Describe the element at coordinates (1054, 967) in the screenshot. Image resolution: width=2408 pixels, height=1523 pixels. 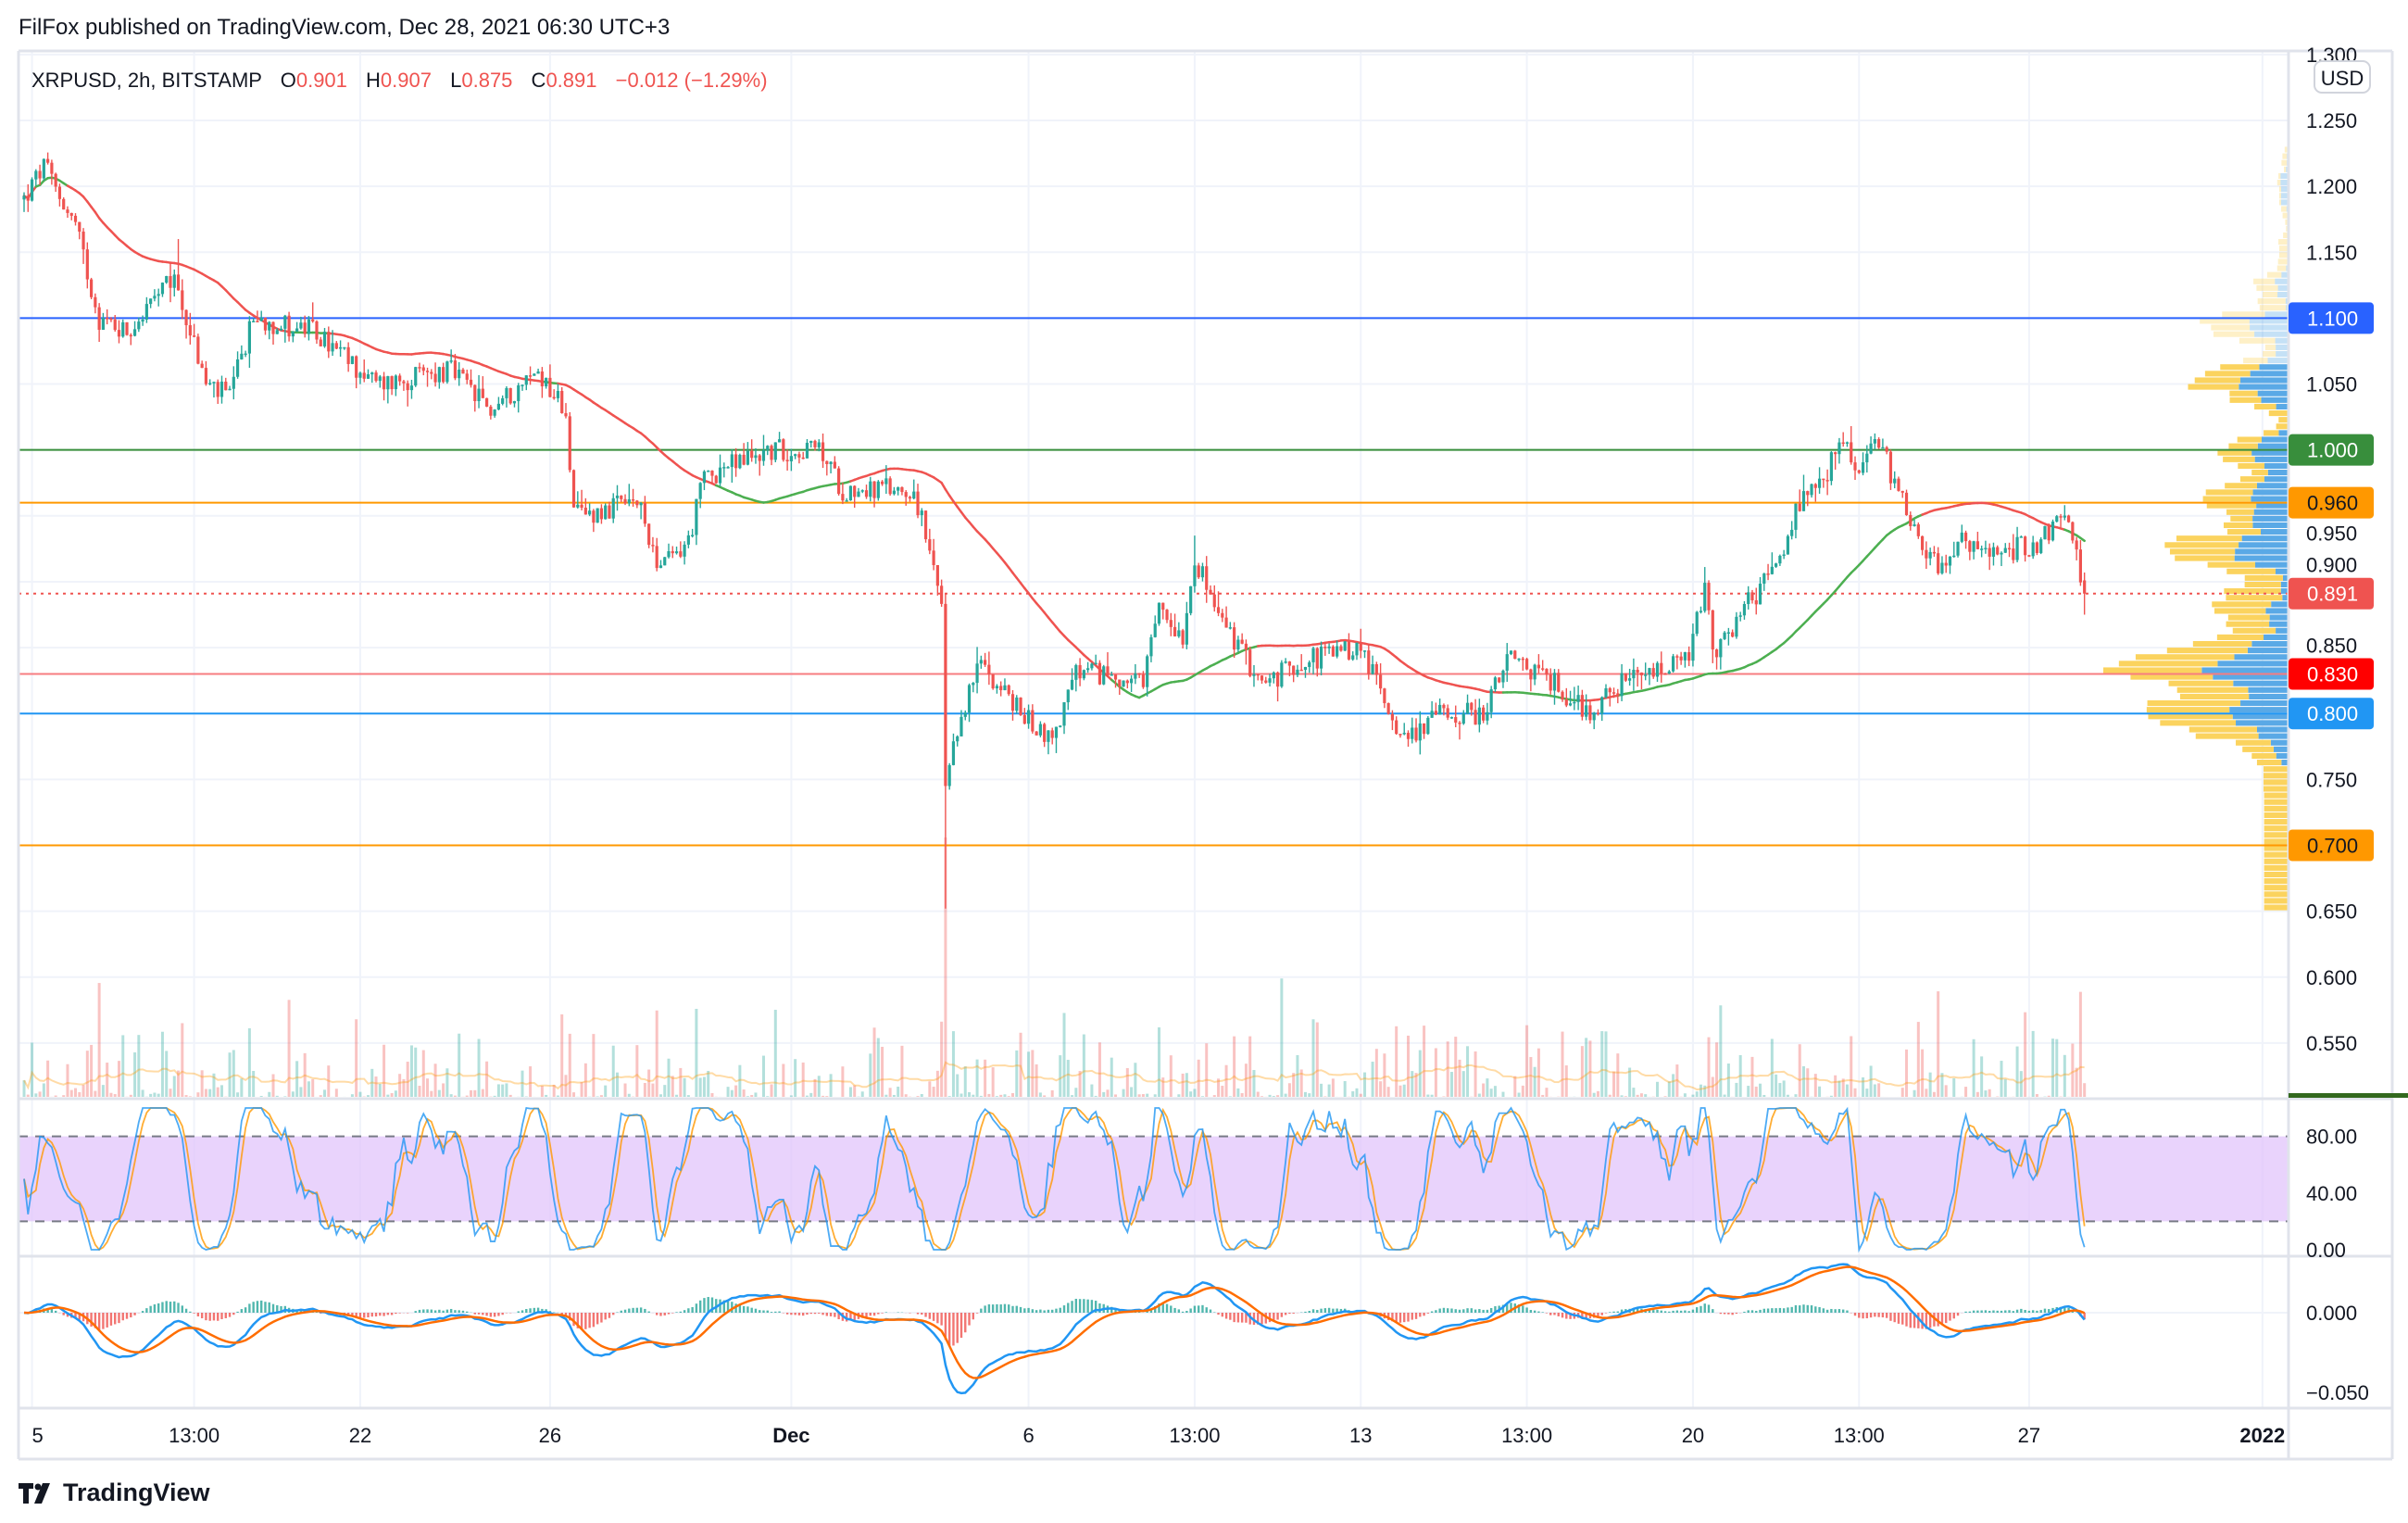
I see `volume-bars` at that location.